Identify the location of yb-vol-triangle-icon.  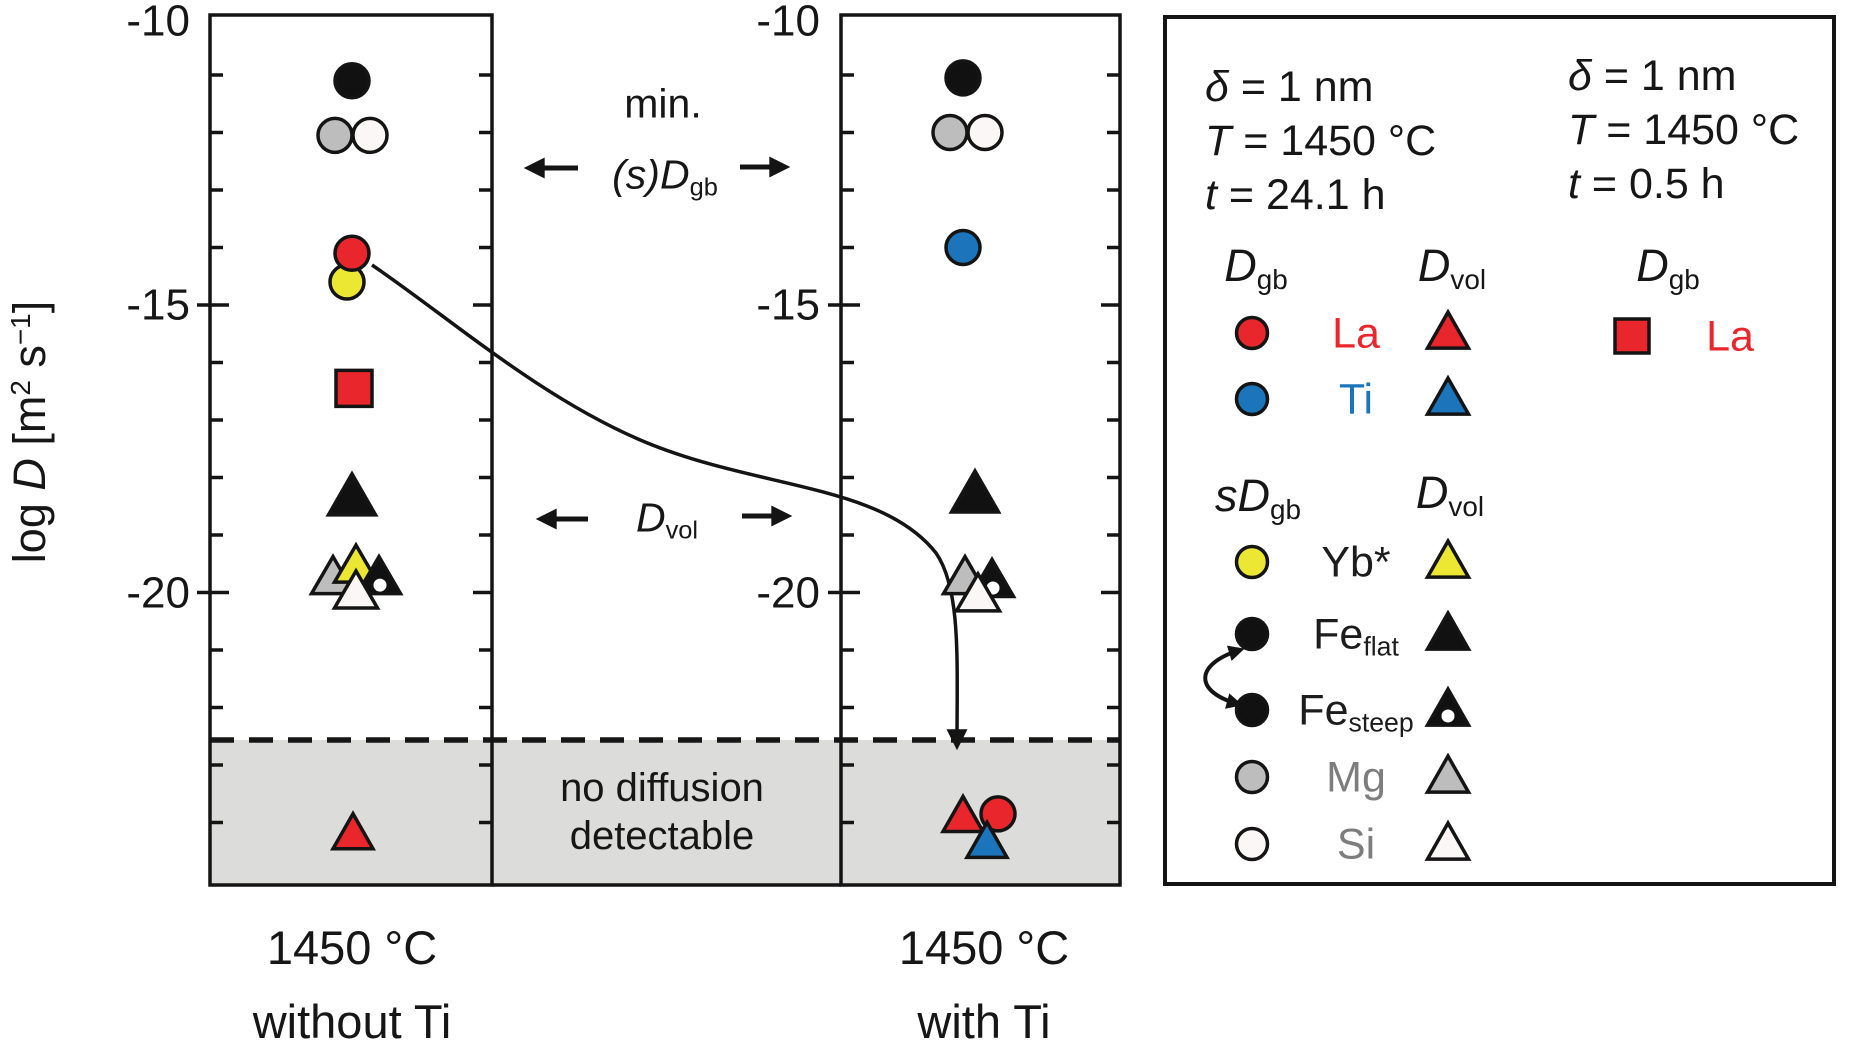
(1448, 563).